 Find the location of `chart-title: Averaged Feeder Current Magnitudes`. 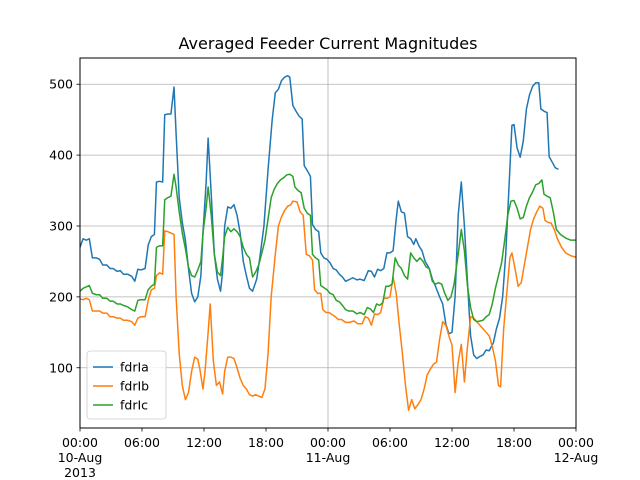

chart-title: Averaged Feeder Current Magnitudes is located at coordinates (328, 43).